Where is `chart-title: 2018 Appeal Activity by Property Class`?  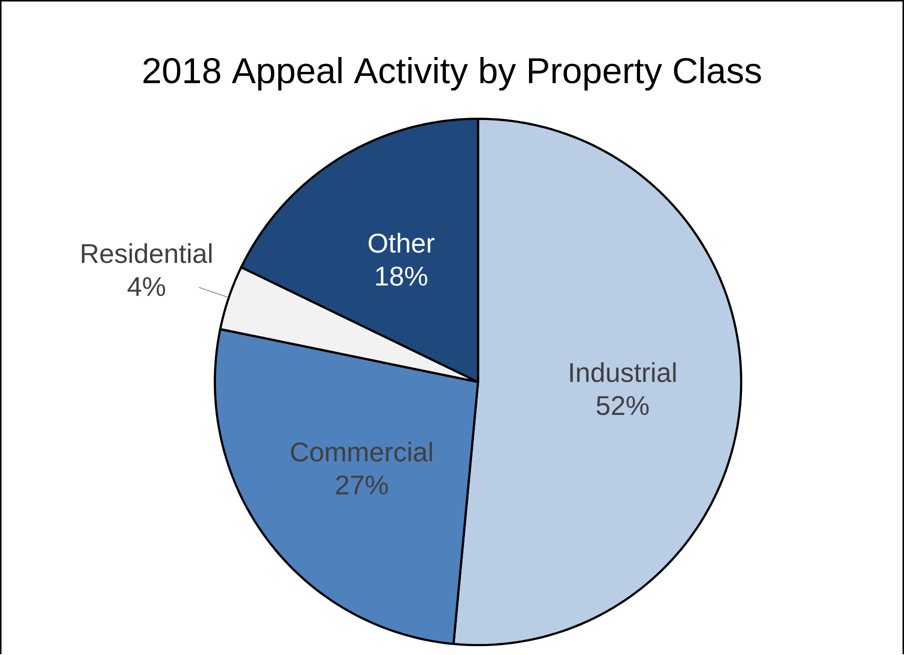
chart-title: 2018 Appeal Activity by Property Class is located at coordinates (452, 74).